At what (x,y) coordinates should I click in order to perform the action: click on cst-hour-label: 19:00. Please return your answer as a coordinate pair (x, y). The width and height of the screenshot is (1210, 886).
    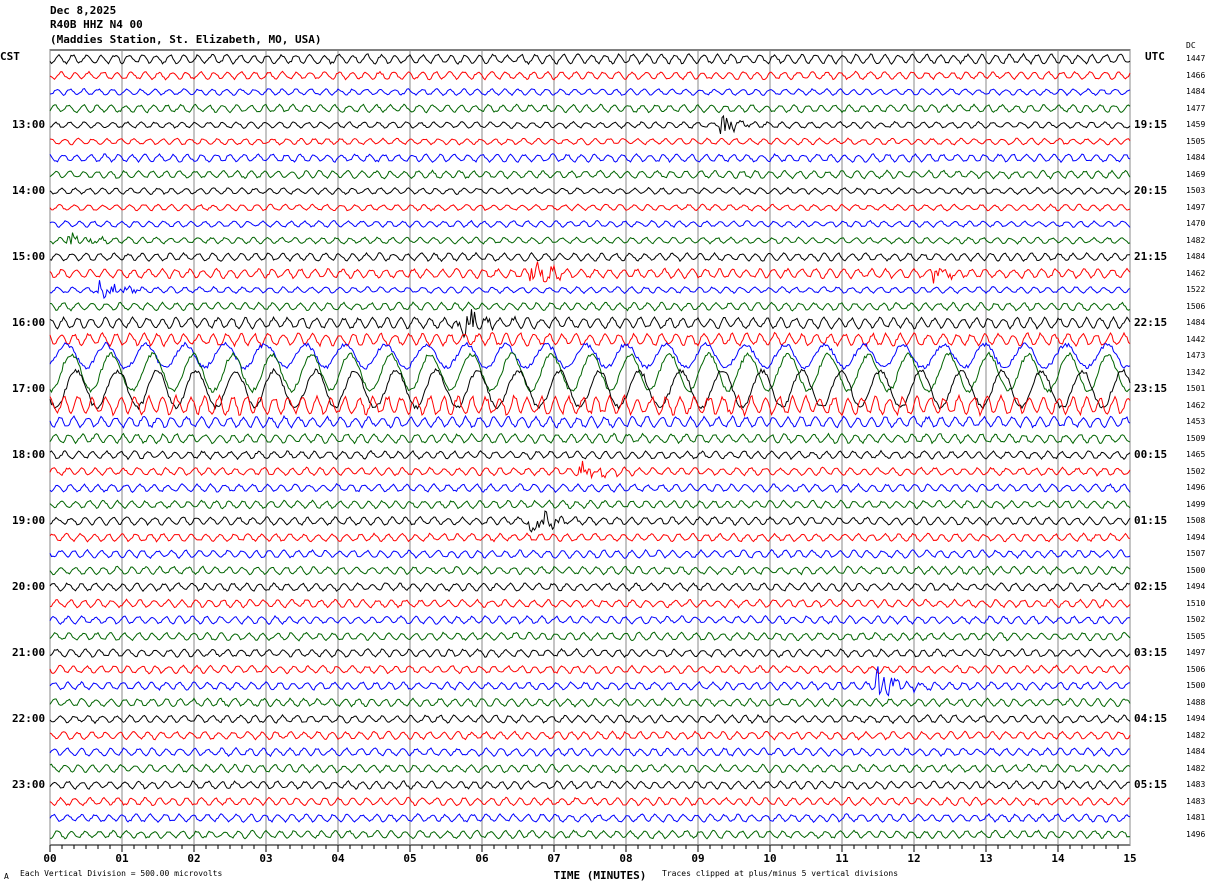
    Looking at the image, I should click on (29, 520).